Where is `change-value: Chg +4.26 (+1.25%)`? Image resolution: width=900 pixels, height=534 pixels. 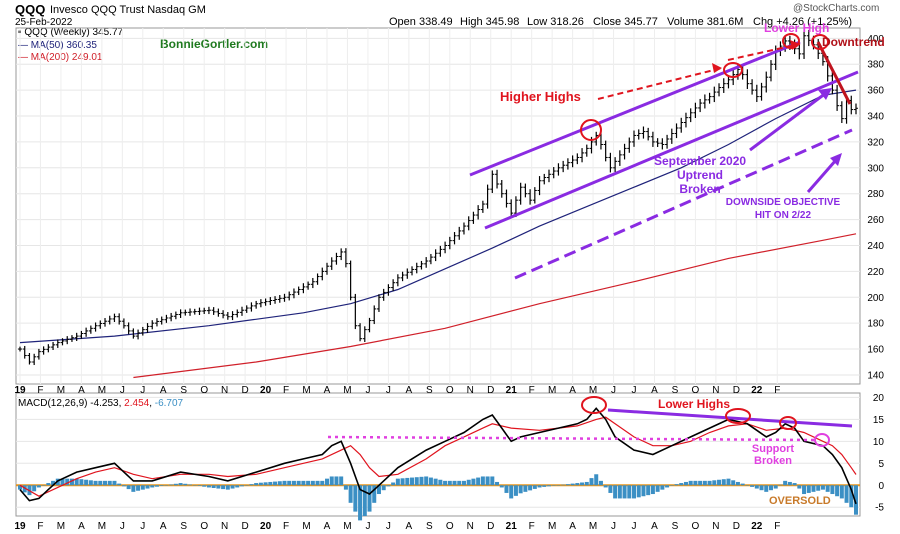 change-value: Chg +4.26 (+1.25%) is located at coordinates (803, 22).